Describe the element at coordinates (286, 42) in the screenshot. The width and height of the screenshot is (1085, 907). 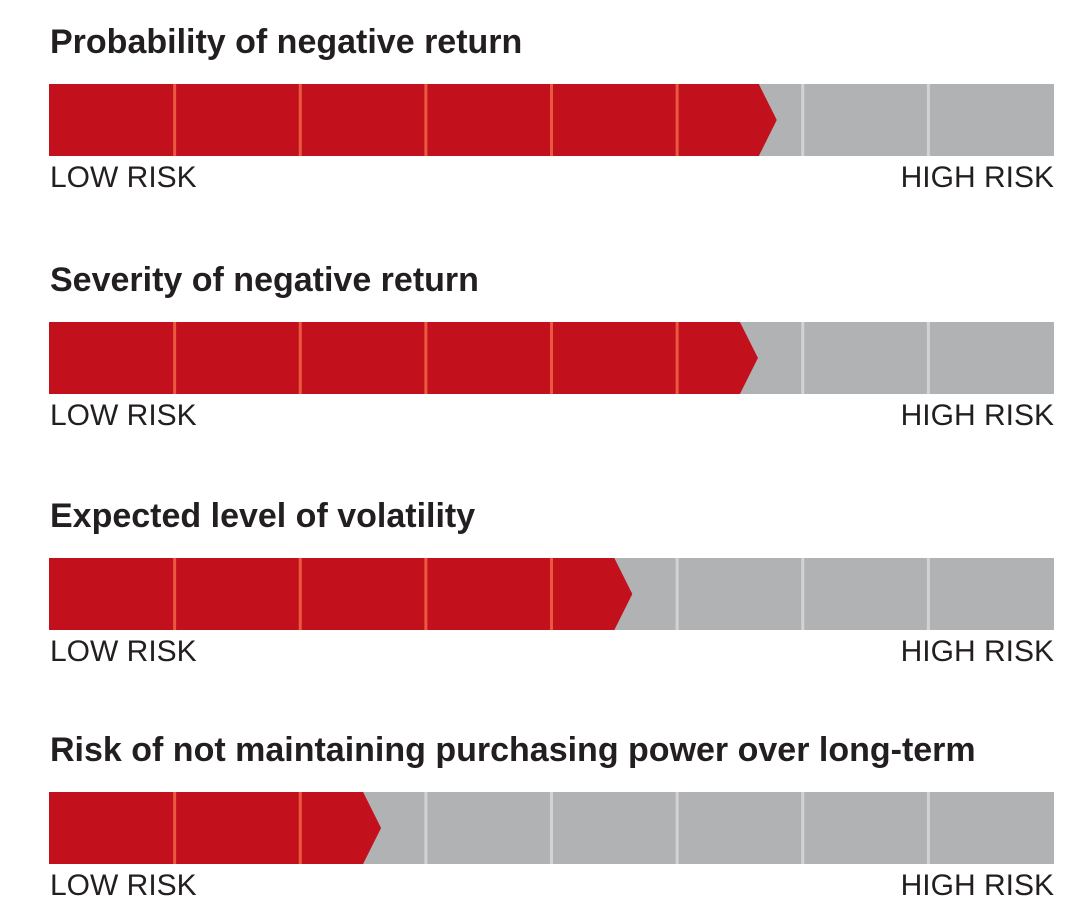
I see `meter-title: Probability of negative return` at that location.